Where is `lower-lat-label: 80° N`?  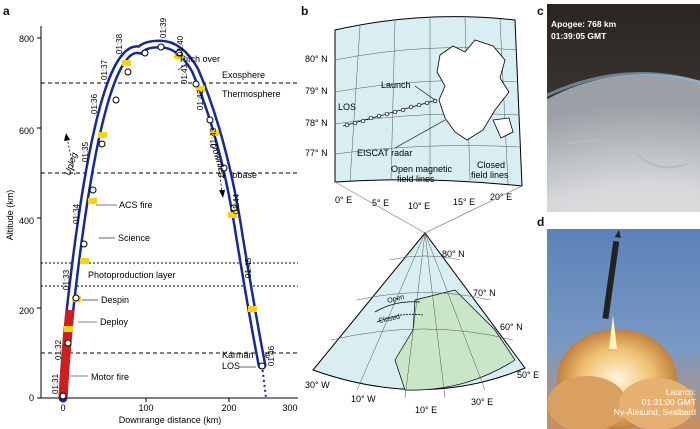 lower-lat-label: 80° N is located at coordinates (453, 254).